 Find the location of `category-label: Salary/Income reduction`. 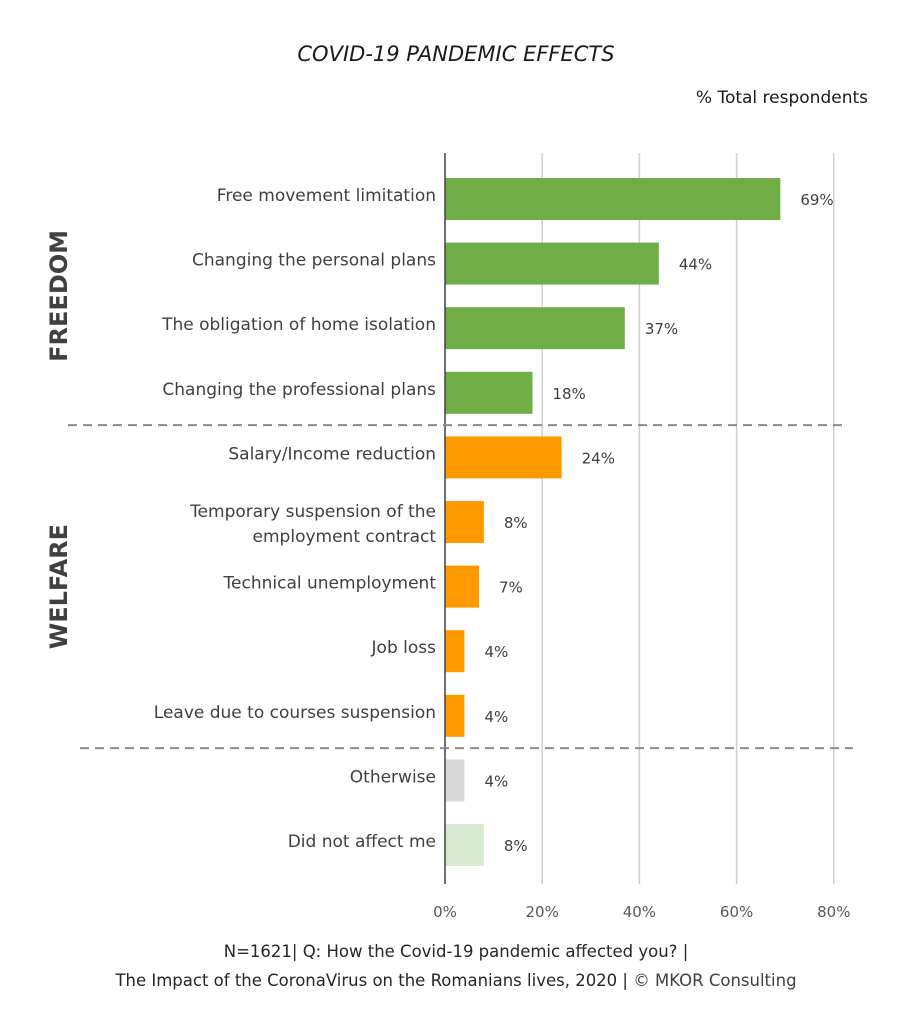

category-label: Salary/Income reduction is located at coordinates (332, 454).